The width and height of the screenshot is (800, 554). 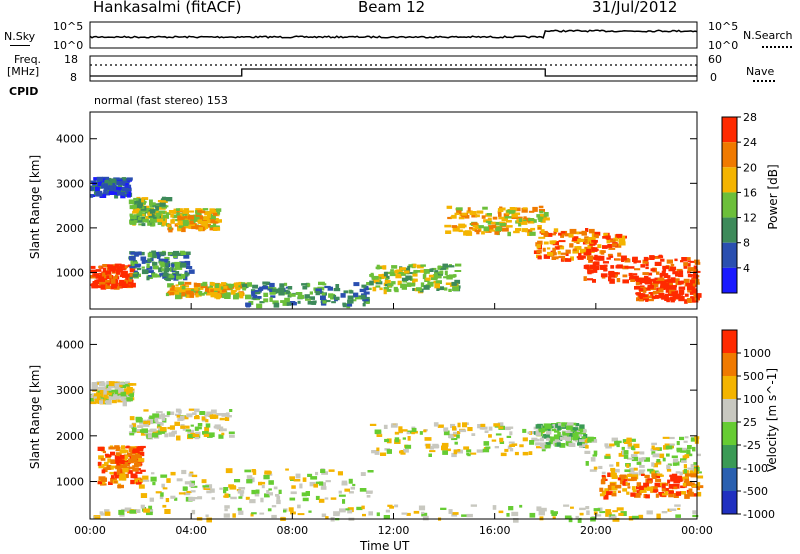 What do you see at coordinates (70, 436) in the screenshot?
I see `y-tick-label: 2000` at bounding box center [70, 436].